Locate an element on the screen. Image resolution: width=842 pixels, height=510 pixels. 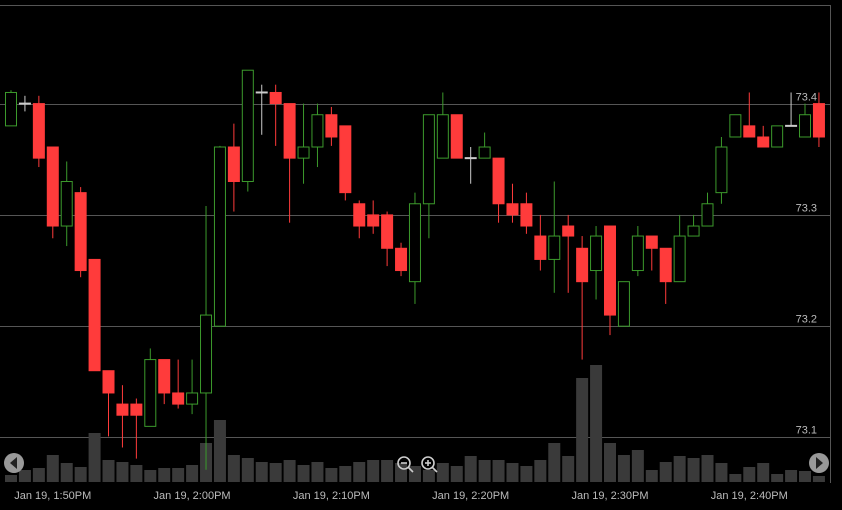
scroll-left is located at coordinates (14, 463).